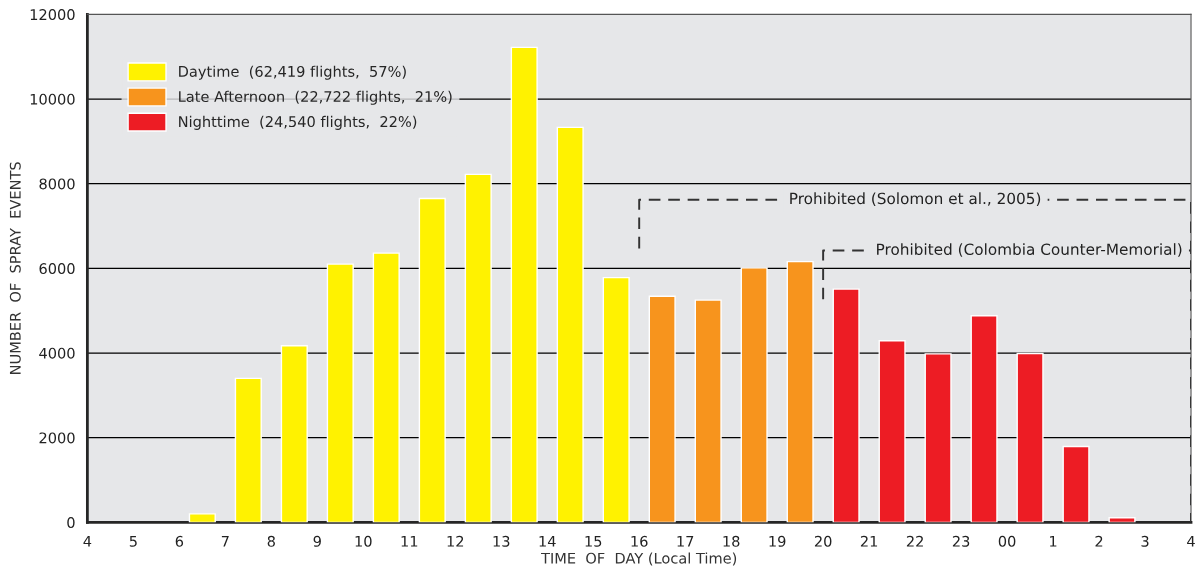 This screenshot has height=574, width=1197. Describe the element at coordinates (52, 15) in the screenshot. I see `y-tick-label: 12000` at that location.